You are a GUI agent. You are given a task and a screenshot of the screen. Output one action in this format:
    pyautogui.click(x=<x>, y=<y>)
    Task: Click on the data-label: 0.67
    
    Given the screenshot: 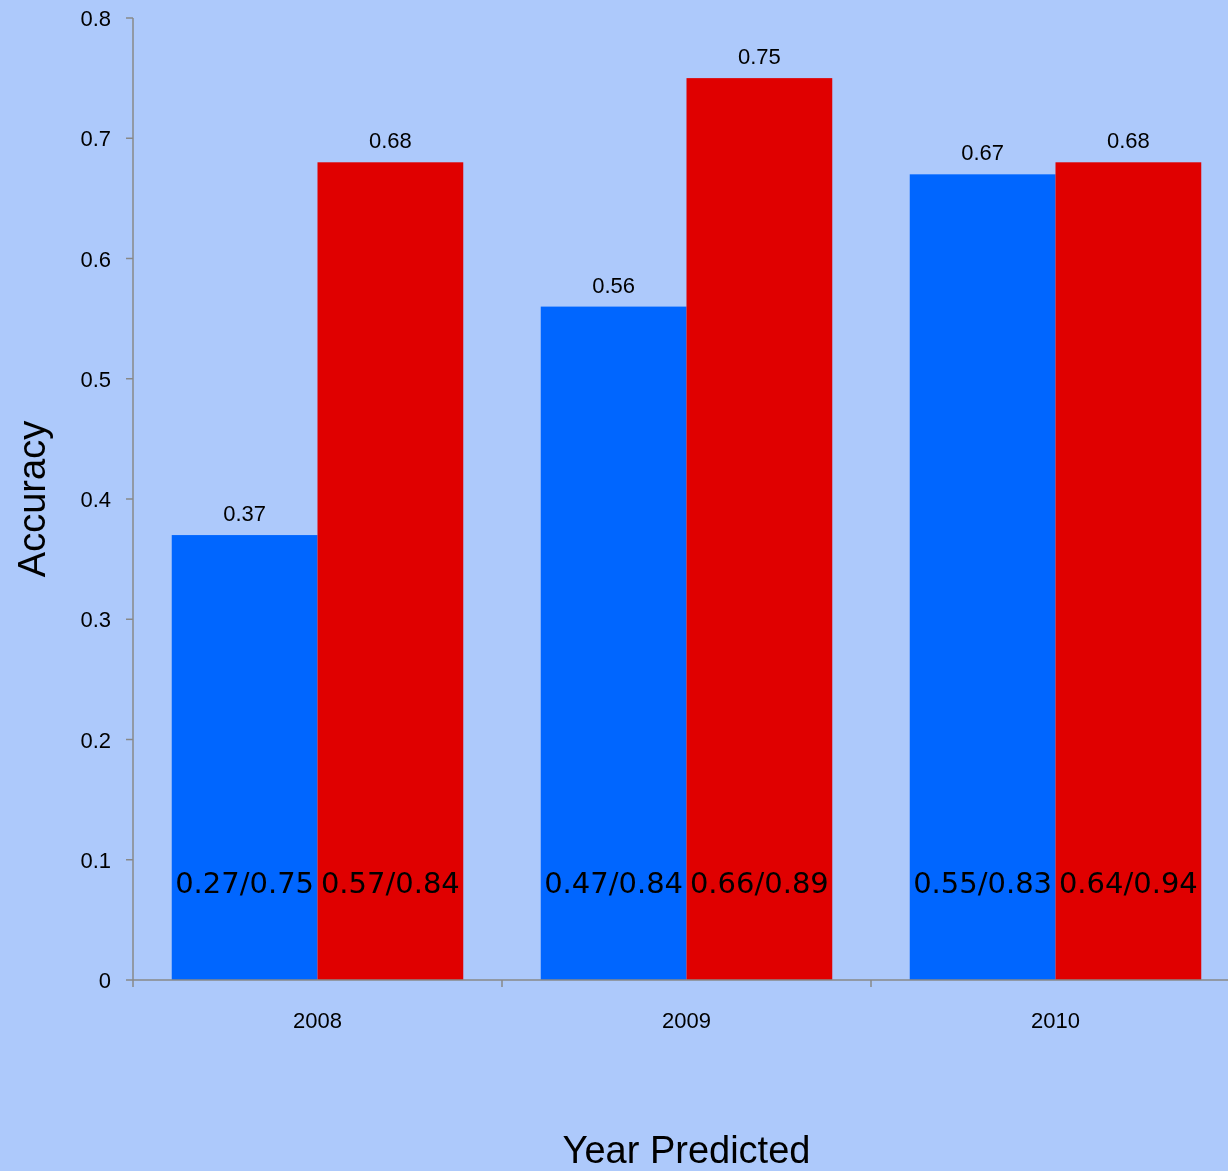 What is the action you would take?
    pyautogui.click(x=983, y=153)
    